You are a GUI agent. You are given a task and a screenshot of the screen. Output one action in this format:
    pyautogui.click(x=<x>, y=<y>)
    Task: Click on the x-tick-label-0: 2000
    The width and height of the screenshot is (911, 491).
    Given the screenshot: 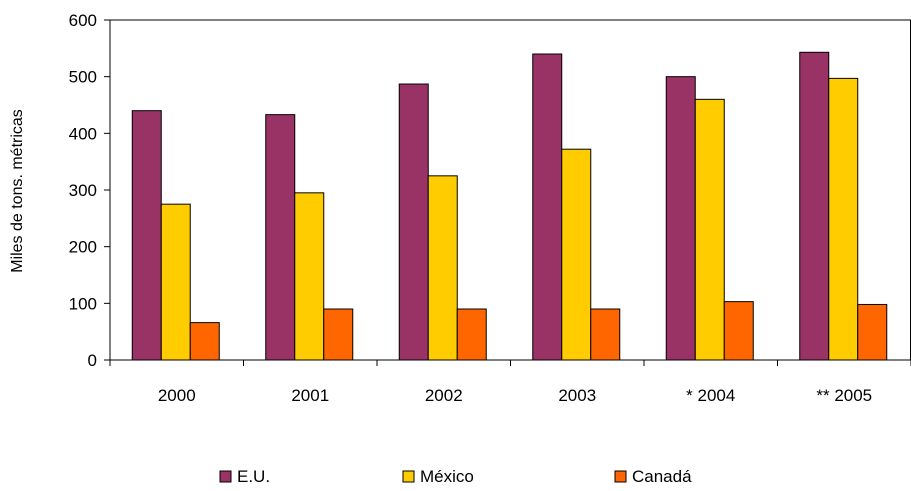 What is the action you would take?
    pyautogui.click(x=177, y=395)
    